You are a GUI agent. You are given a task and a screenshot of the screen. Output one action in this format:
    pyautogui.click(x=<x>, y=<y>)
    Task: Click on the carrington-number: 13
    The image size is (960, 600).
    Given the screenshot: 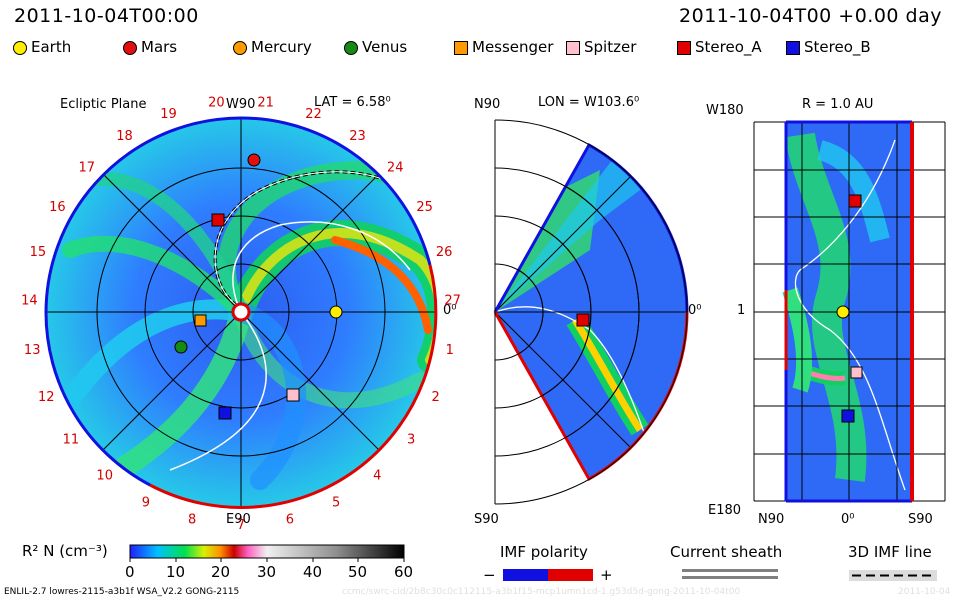 What is the action you would take?
    pyautogui.click(x=32, y=350)
    